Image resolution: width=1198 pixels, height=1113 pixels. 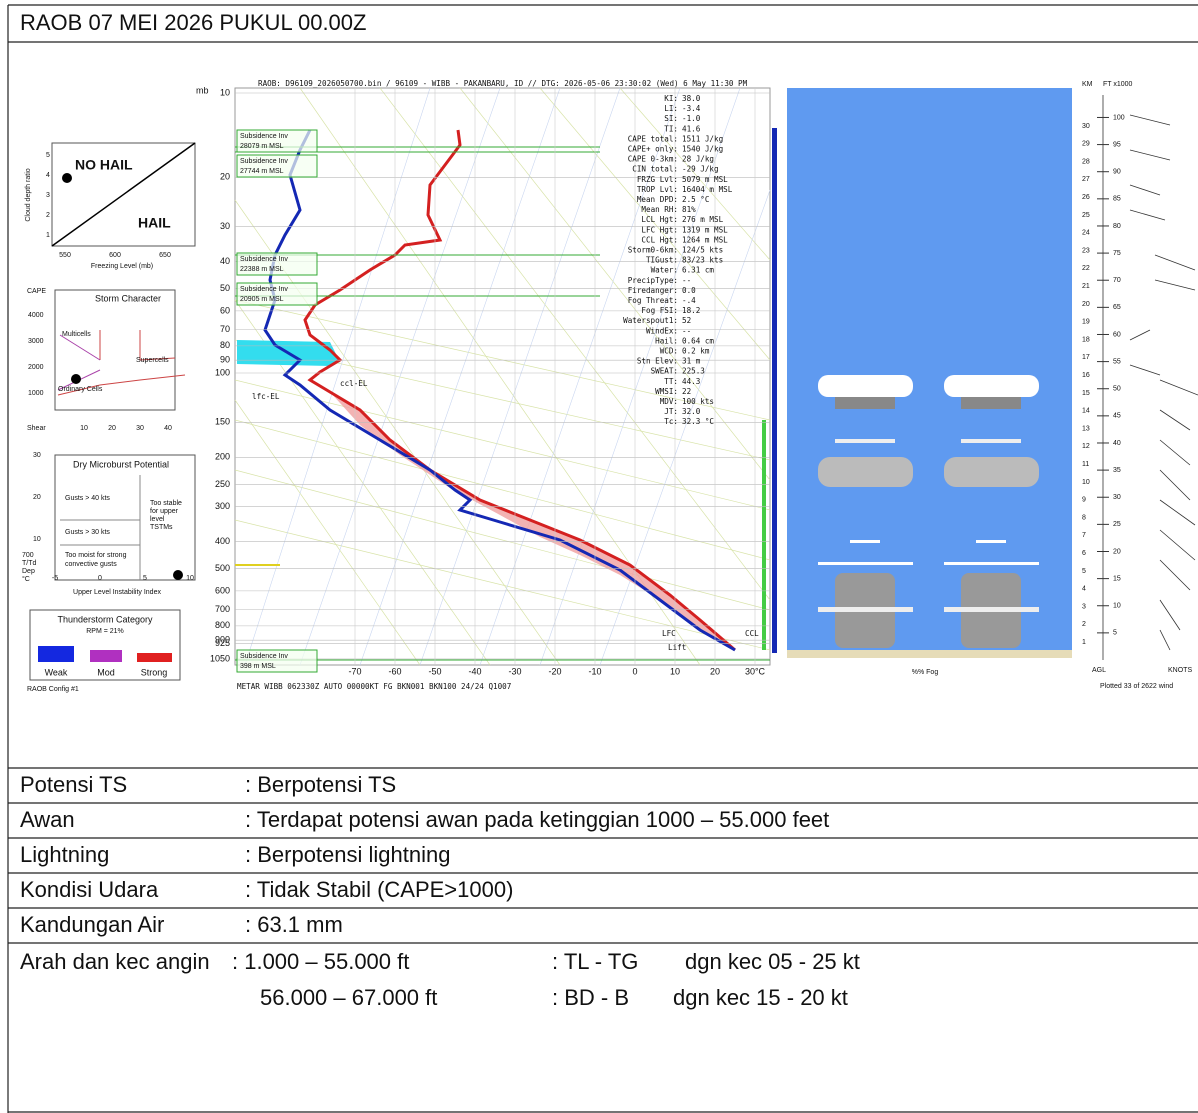 What do you see at coordinates (693, 371) in the screenshot?
I see `text: 225.3` at bounding box center [693, 371].